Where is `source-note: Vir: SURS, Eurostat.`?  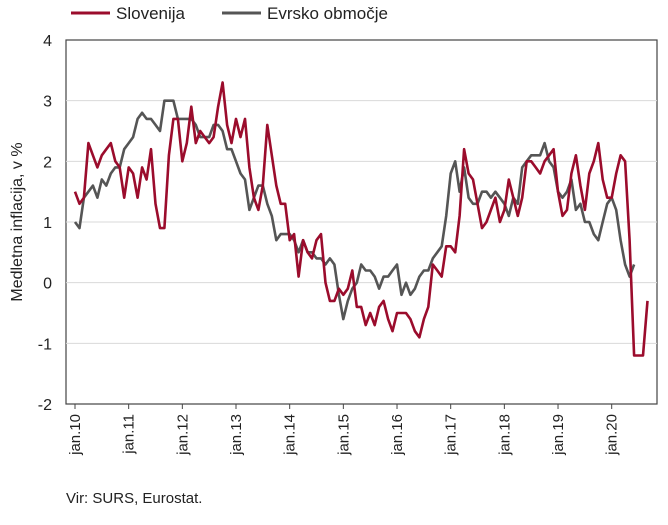 source-note: Vir: SURS, Eurostat. is located at coordinates (134, 498).